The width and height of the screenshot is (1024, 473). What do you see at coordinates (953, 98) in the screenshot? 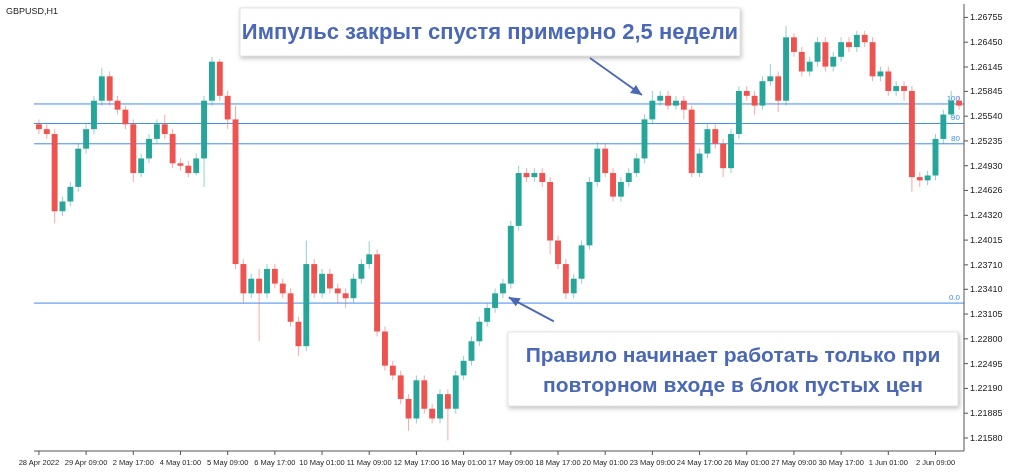
I see `annotation: 100` at bounding box center [953, 98].